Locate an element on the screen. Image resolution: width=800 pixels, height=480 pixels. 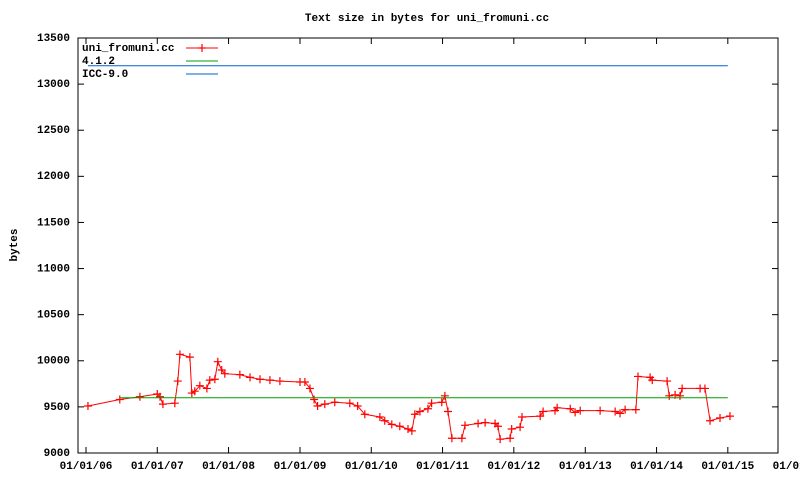
y-tick-label: 11000 is located at coordinates (53, 269).